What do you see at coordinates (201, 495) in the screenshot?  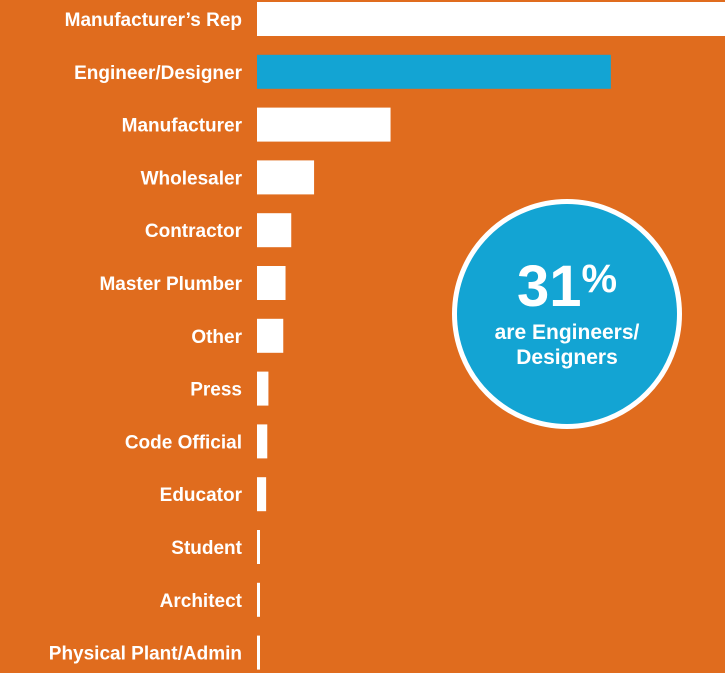 I see `category-label-educator: Educator` at bounding box center [201, 495].